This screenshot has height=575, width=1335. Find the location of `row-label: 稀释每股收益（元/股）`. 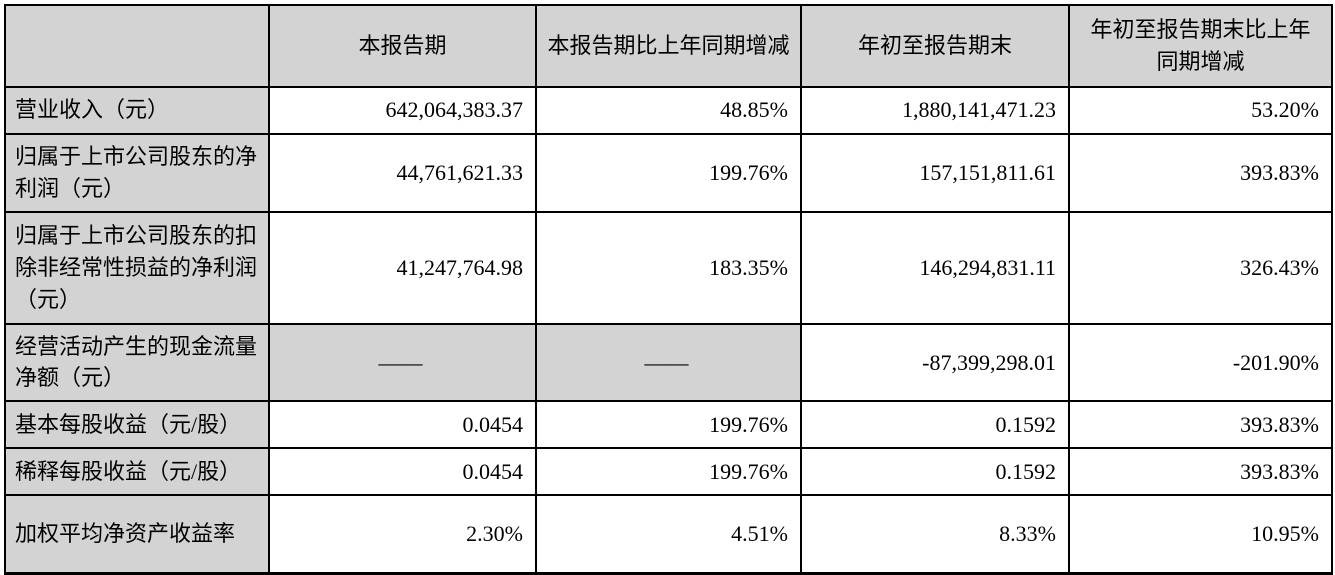

row-label: 稀释每股收益（元/股） is located at coordinates (137, 472).